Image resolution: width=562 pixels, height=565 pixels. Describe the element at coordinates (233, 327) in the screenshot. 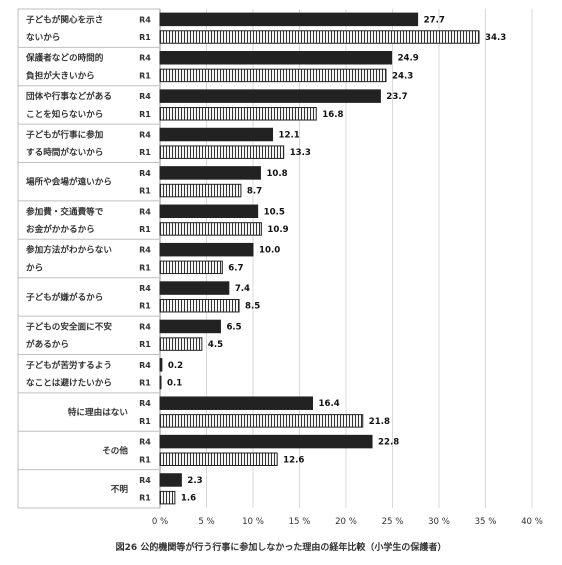

I see `data-label: 6.5` at that location.